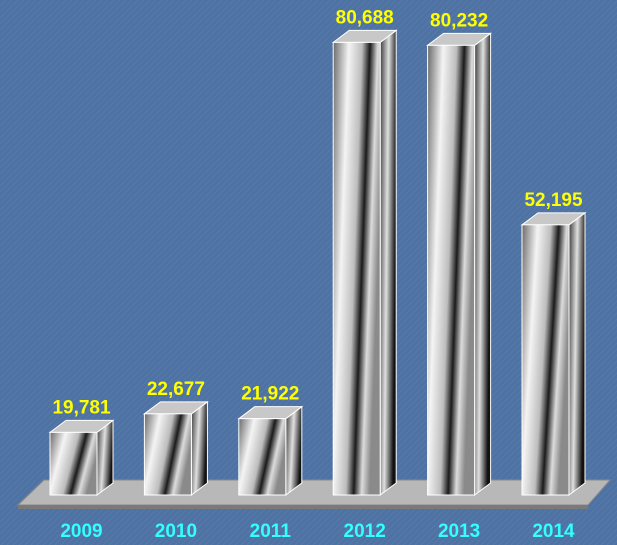 This screenshot has height=545, width=617. What do you see at coordinates (270, 394) in the screenshot?
I see `value-label: 21,922` at bounding box center [270, 394].